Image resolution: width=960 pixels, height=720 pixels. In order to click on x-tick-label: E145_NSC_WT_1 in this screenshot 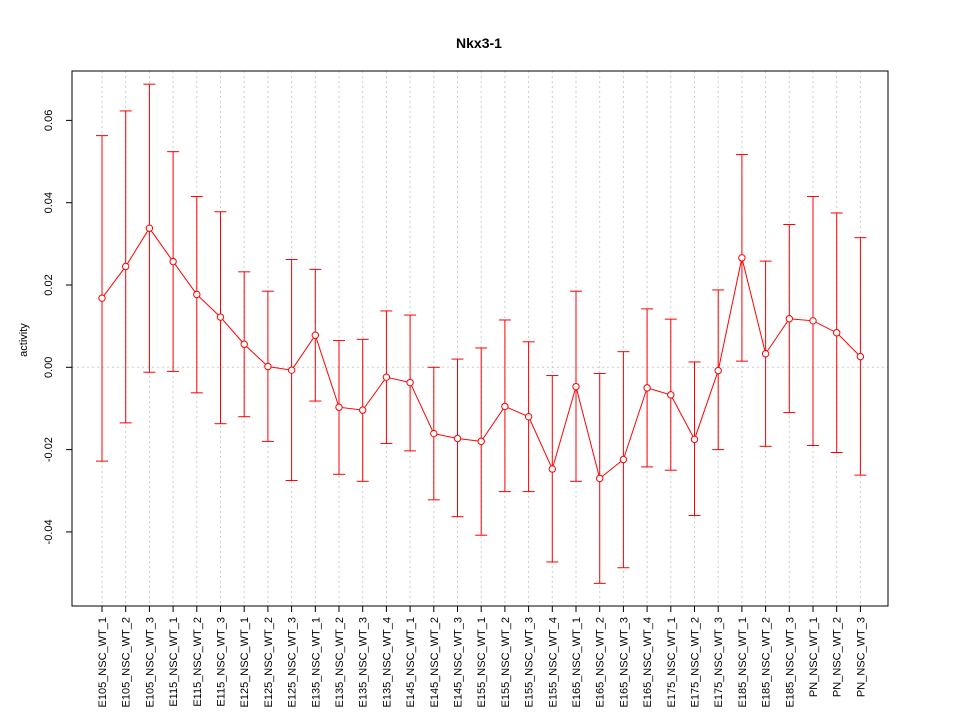, I will do `click(411, 662)`.